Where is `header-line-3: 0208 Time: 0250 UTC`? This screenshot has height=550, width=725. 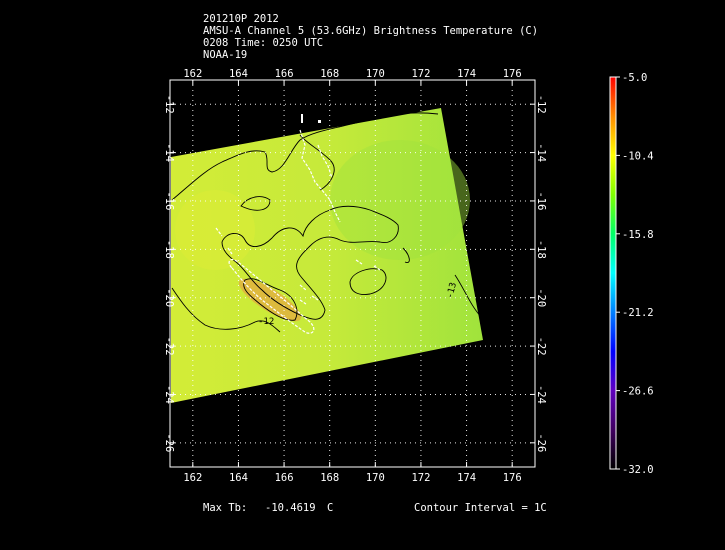 header-line-3: 0208 Time: 0250 UTC is located at coordinates (263, 43).